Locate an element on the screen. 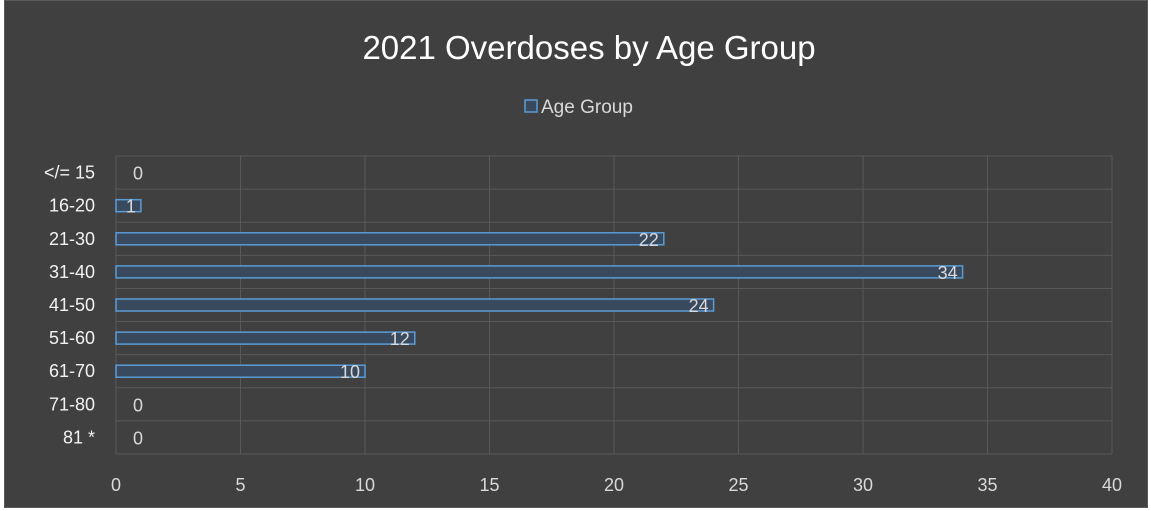 Image resolution: width=1151 pixels, height=511 pixels. x-tick-label: 5 is located at coordinates (240, 485).